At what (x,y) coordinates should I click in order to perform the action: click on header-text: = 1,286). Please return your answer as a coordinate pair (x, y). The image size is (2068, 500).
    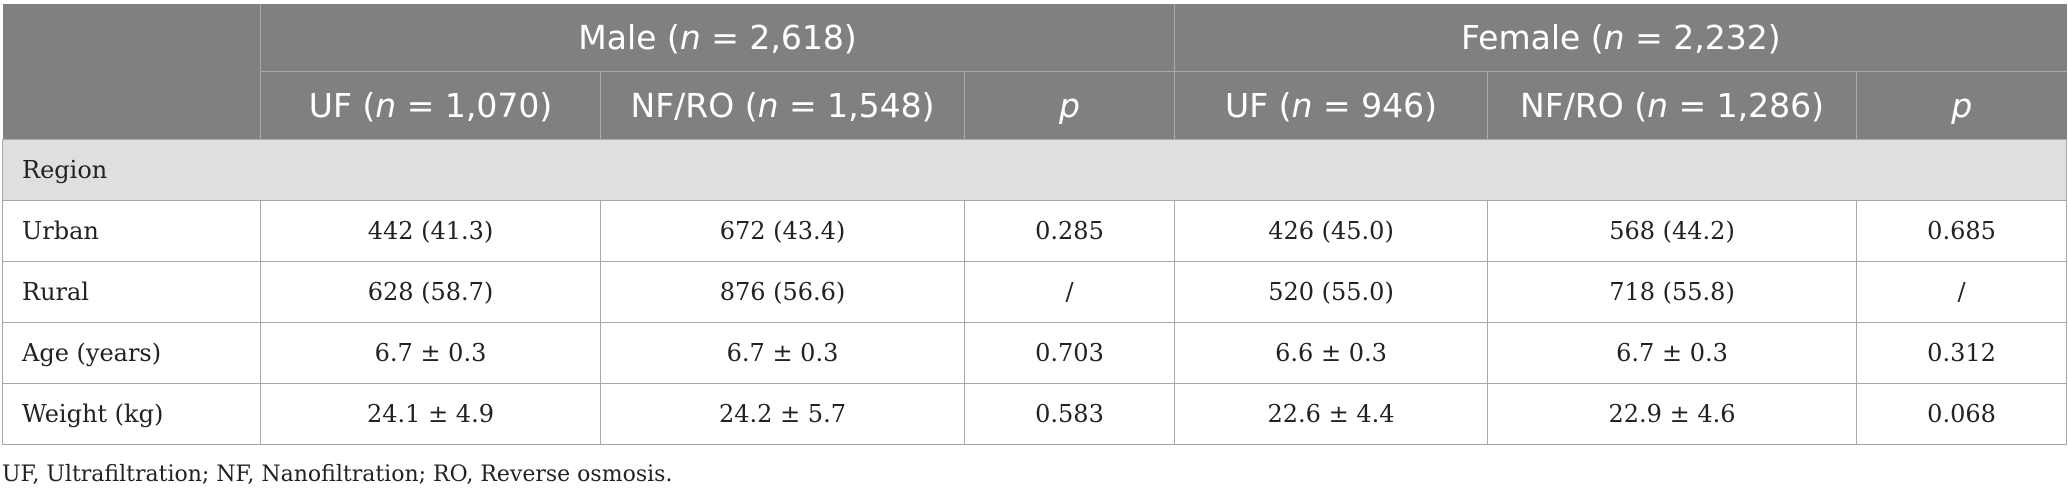
    Looking at the image, I should click on (1746, 105).